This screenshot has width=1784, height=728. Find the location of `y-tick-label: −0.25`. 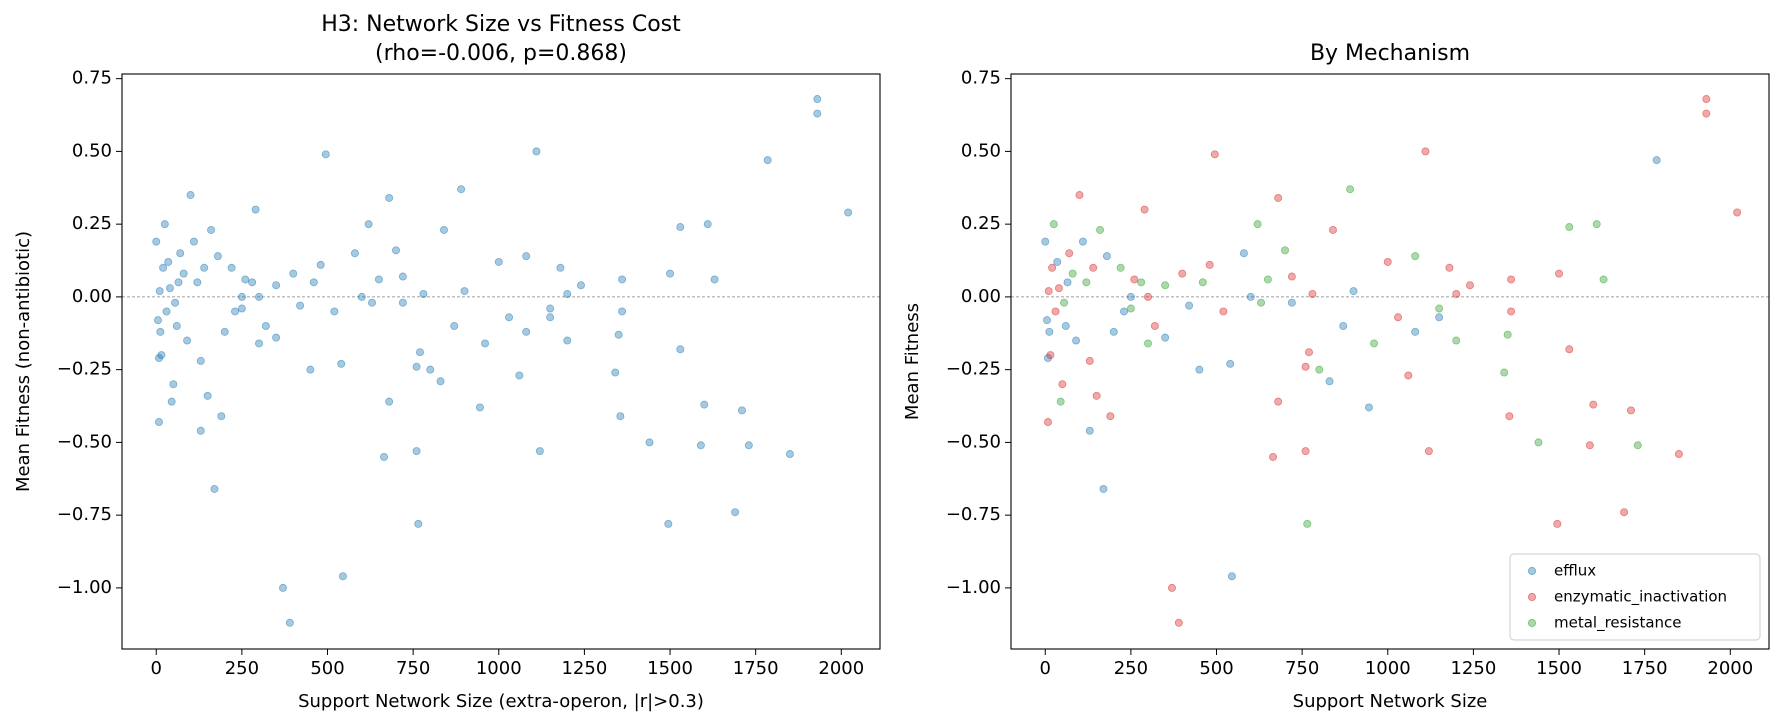

y-tick-label: −0.25 is located at coordinates (973, 369).